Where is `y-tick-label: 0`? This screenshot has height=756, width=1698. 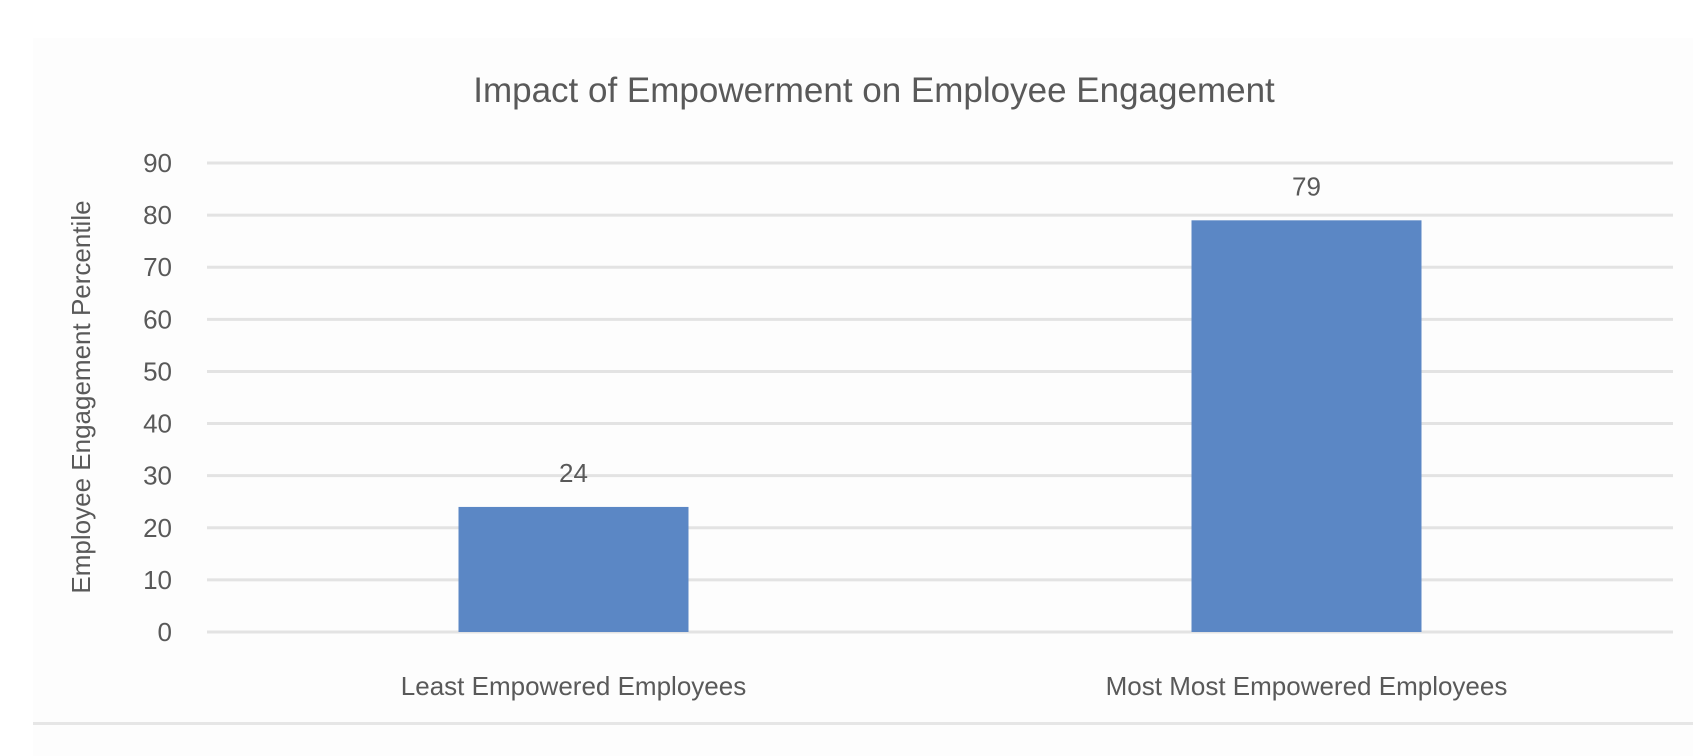
y-tick-label: 0 is located at coordinates (165, 632).